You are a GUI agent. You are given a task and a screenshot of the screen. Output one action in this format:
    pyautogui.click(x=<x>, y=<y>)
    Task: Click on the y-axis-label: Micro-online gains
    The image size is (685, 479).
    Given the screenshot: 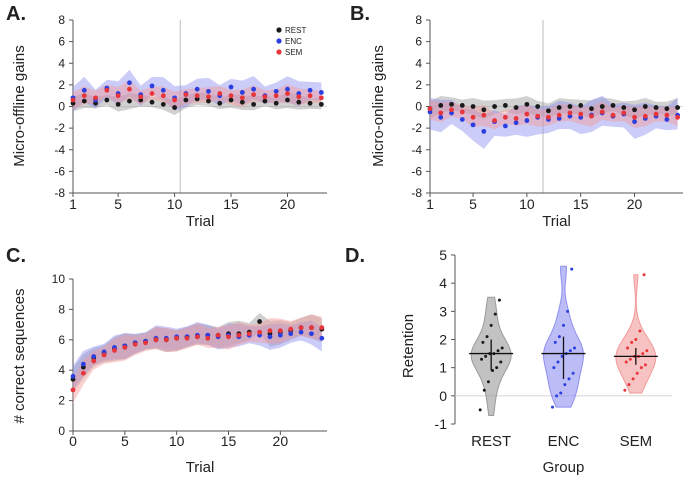 What is the action you would take?
    pyautogui.click(x=378, y=106)
    